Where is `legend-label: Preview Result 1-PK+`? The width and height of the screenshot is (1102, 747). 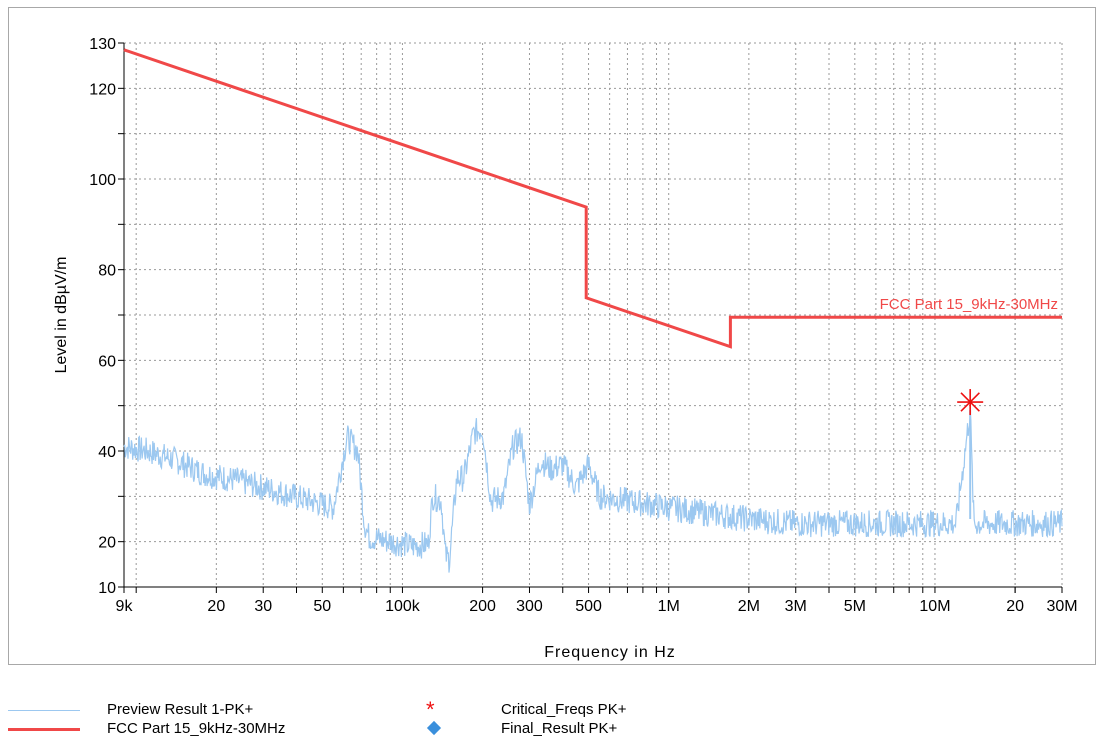 legend-label: Preview Result 1-PK+ is located at coordinates (180, 709).